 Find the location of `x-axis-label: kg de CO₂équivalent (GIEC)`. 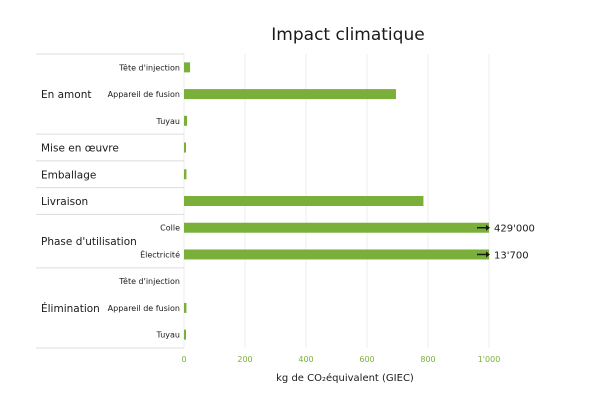

x-axis-label: kg de CO₂équivalent (GIEC) is located at coordinates (345, 378).